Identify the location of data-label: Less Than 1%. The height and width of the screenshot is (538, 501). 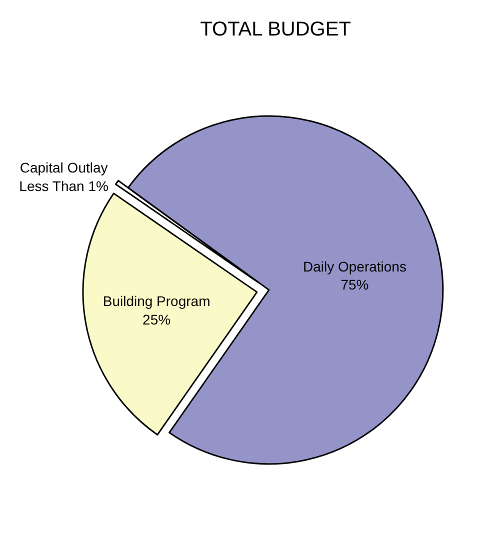
(63, 186).